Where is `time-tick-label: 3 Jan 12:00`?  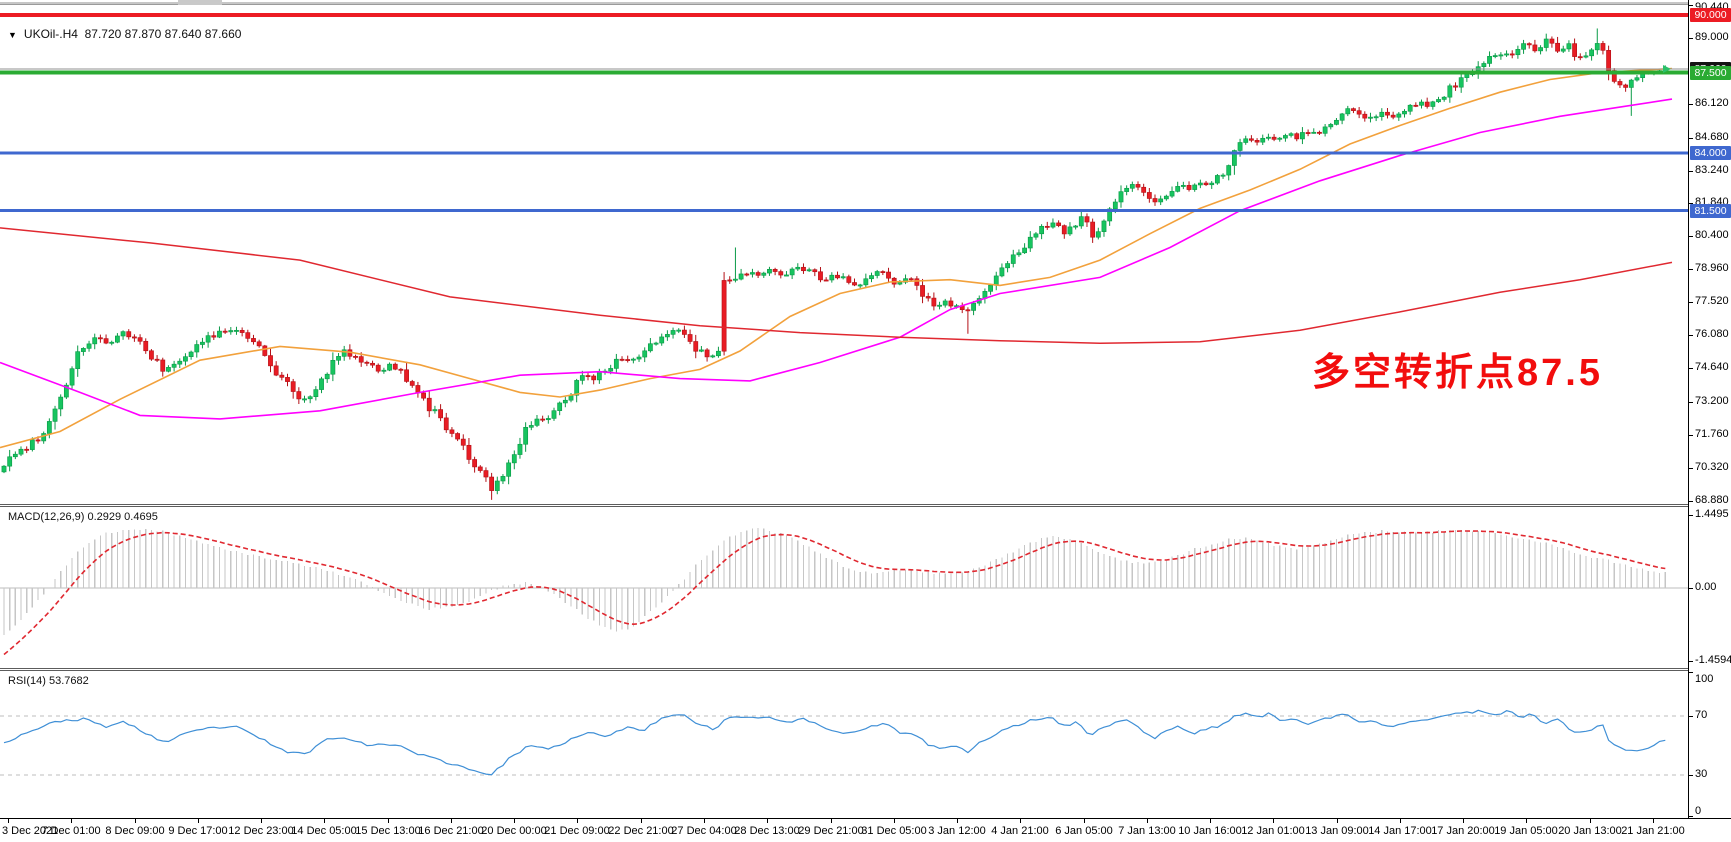
time-tick-label: 3 Jan 12:00 is located at coordinates (957, 831).